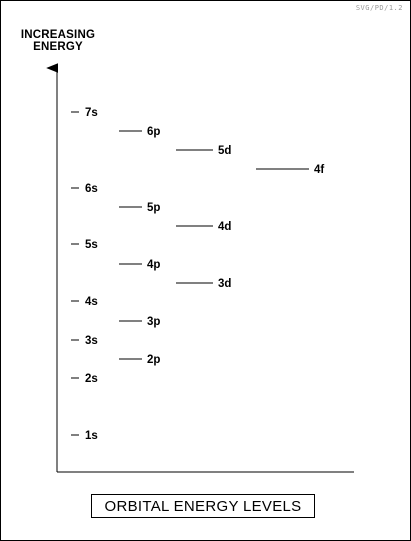 This screenshot has height=541, width=411. Describe the element at coordinates (153, 322) in the screenshot. I see `energy-level-label-3p: 3p` at that location.